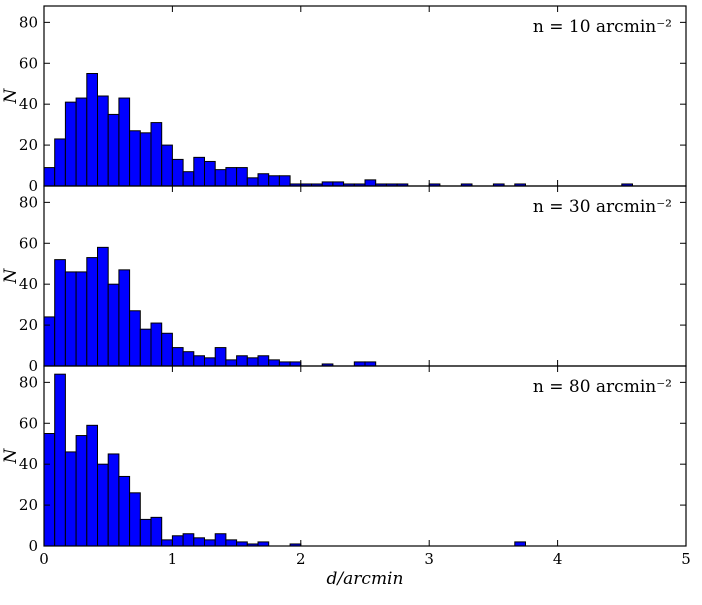 This screenshot has width=702, height=605. What do you see at coordinates (301, 559) in the screenshot?
I see `x-tick-label: 2` at bounding box center [301, 559].